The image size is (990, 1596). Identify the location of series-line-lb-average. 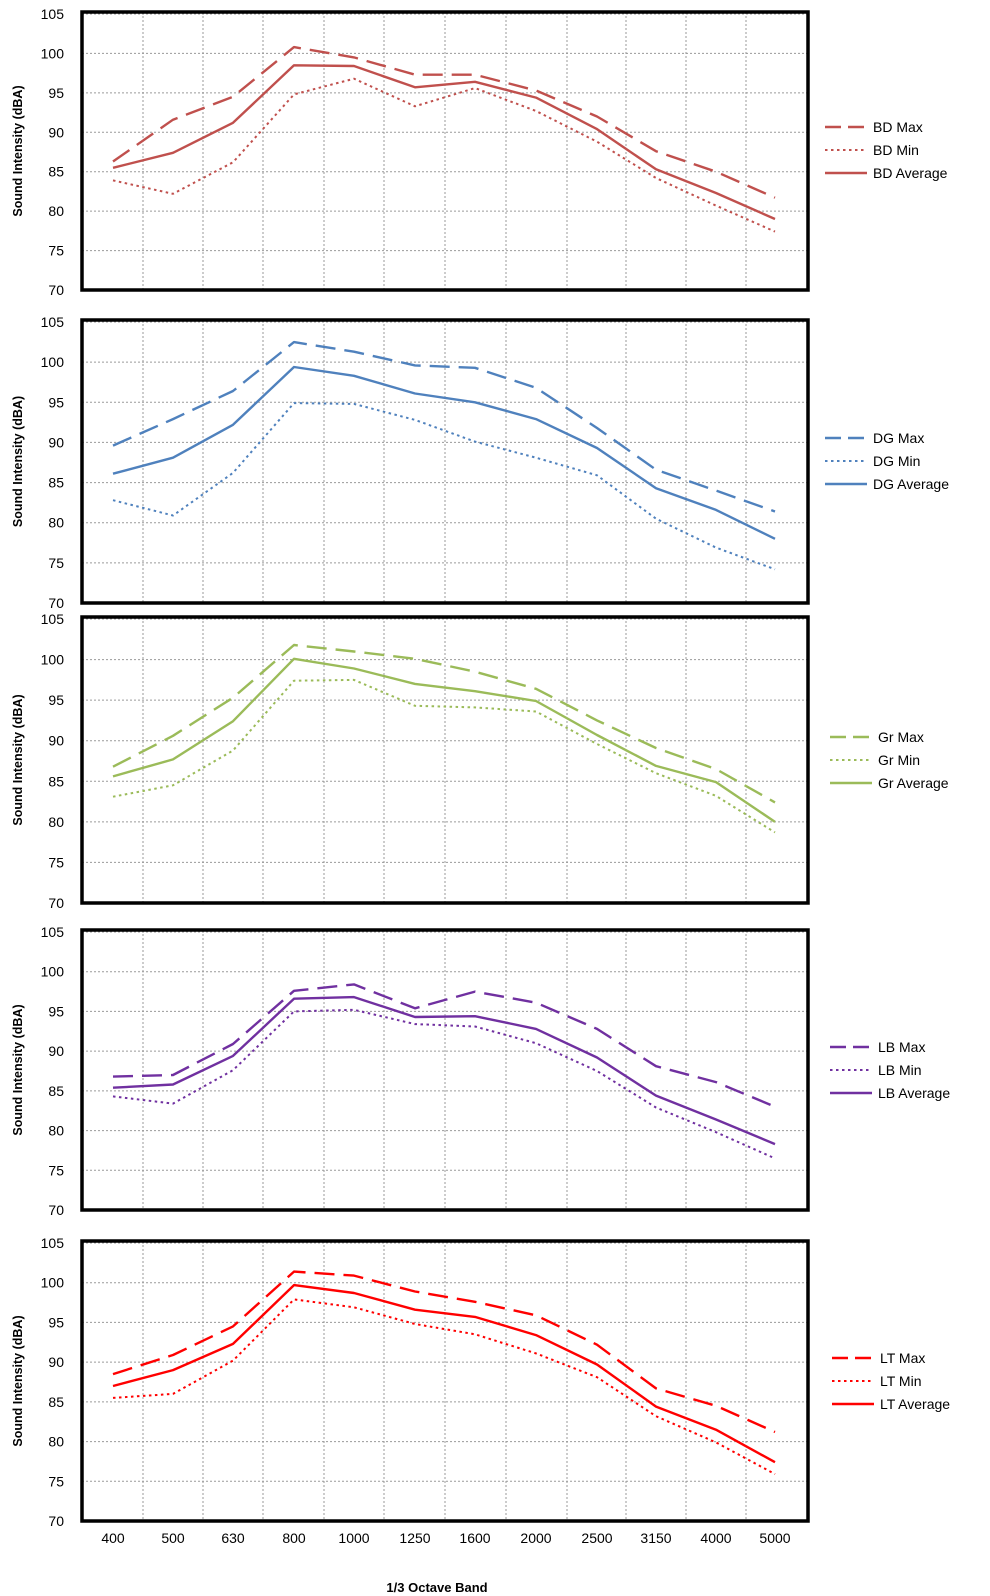
(444, 1070).